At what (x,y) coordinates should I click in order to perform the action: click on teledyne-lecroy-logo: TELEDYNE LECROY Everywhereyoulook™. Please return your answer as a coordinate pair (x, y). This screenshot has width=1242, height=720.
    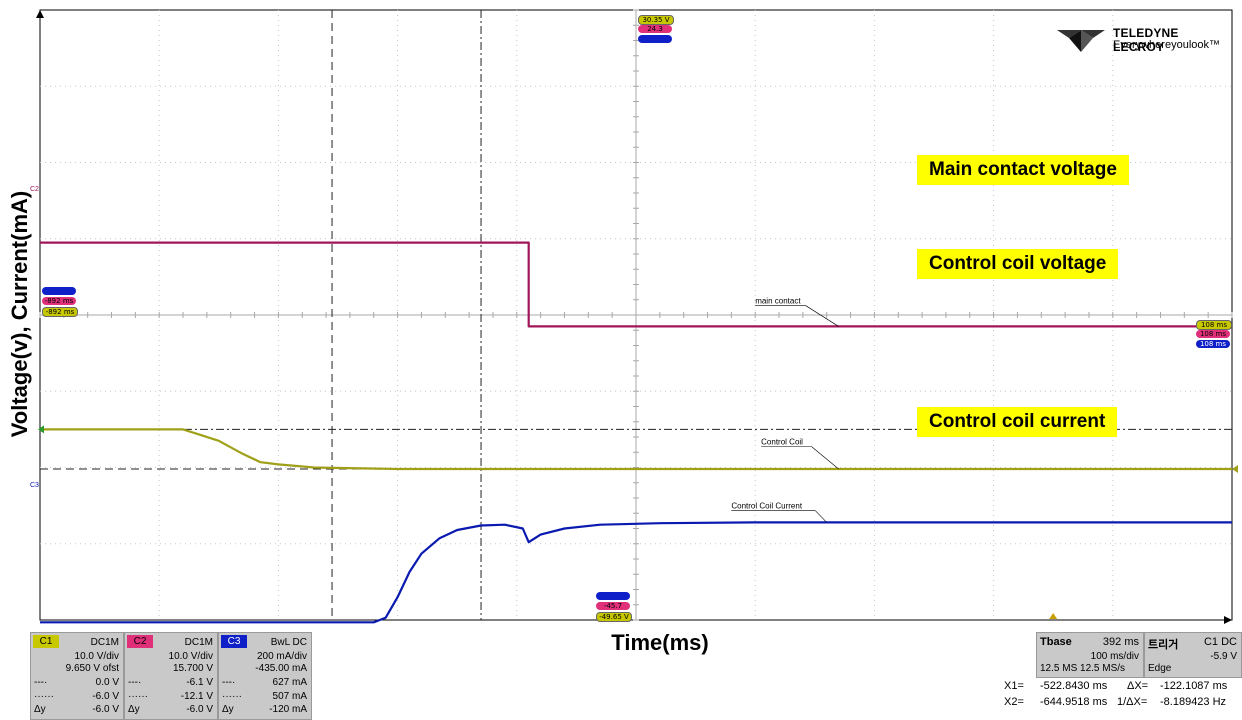
    Looking at the image, I should click on (1142, 40).